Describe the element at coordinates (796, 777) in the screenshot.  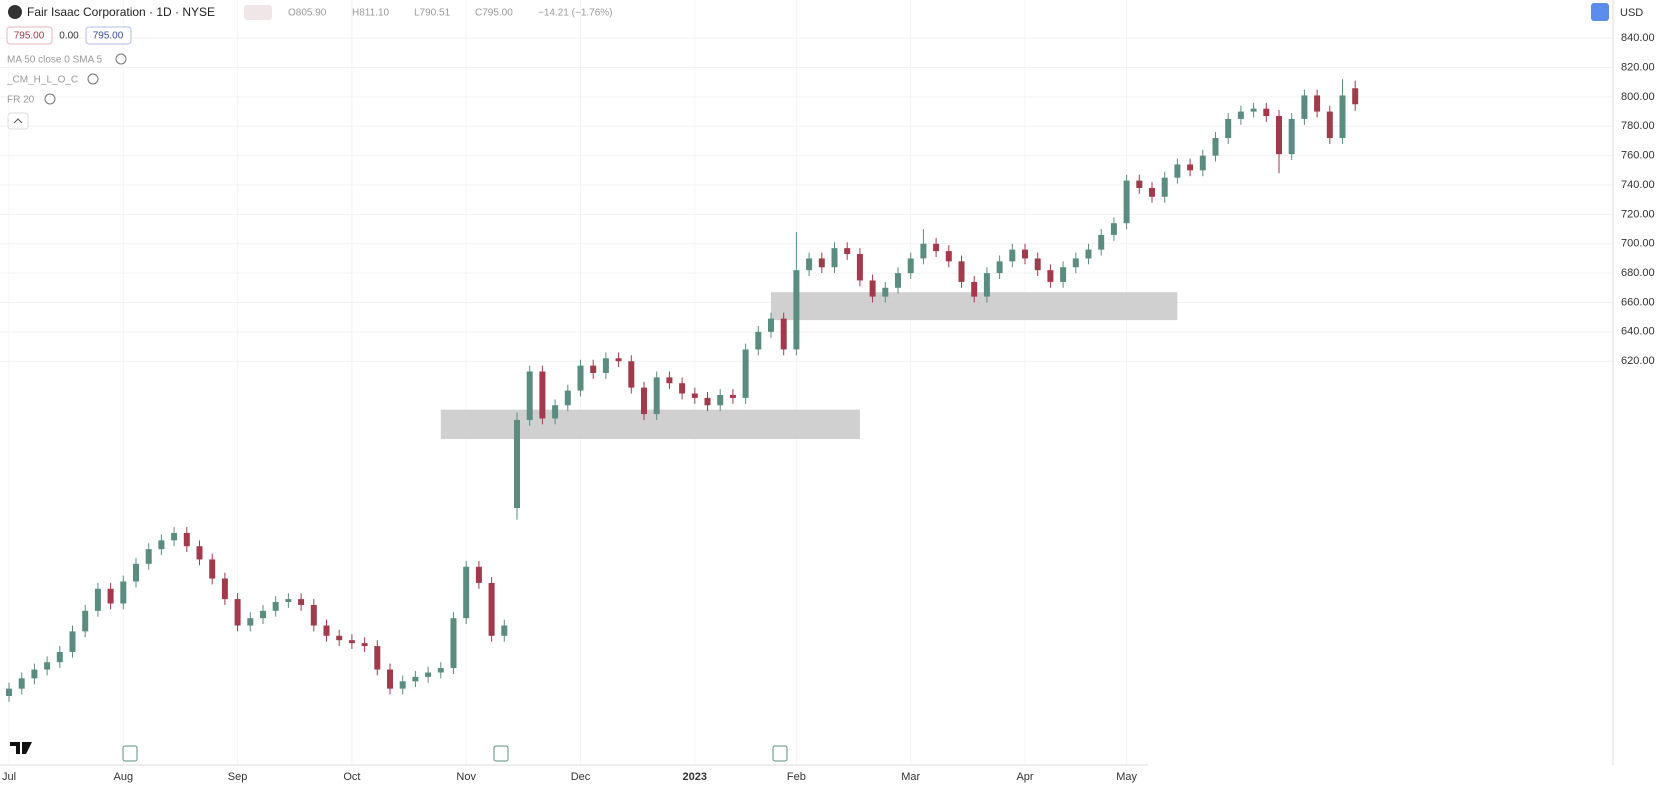
I see `x-tick-label: Feb` at that location.